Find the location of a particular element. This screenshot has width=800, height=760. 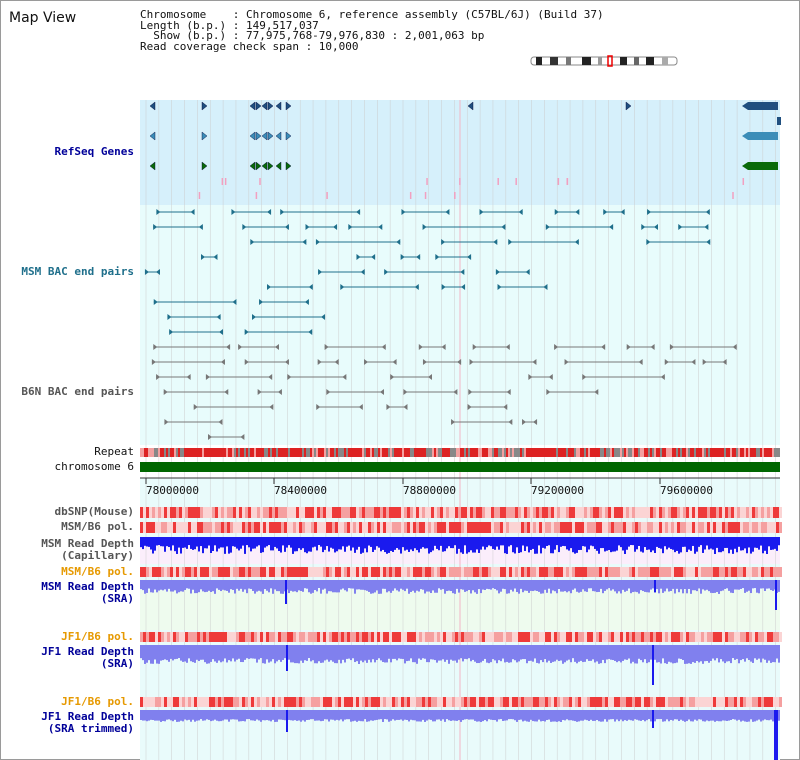

b6n-bac-end is located at coordinates (430, 377).